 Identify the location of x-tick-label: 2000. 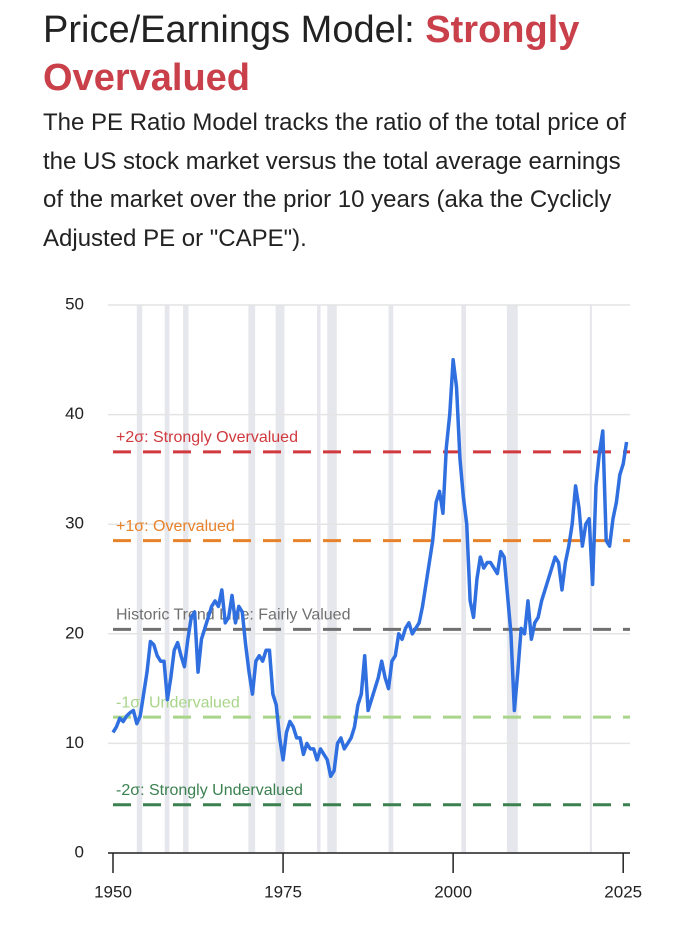
(453, 891).